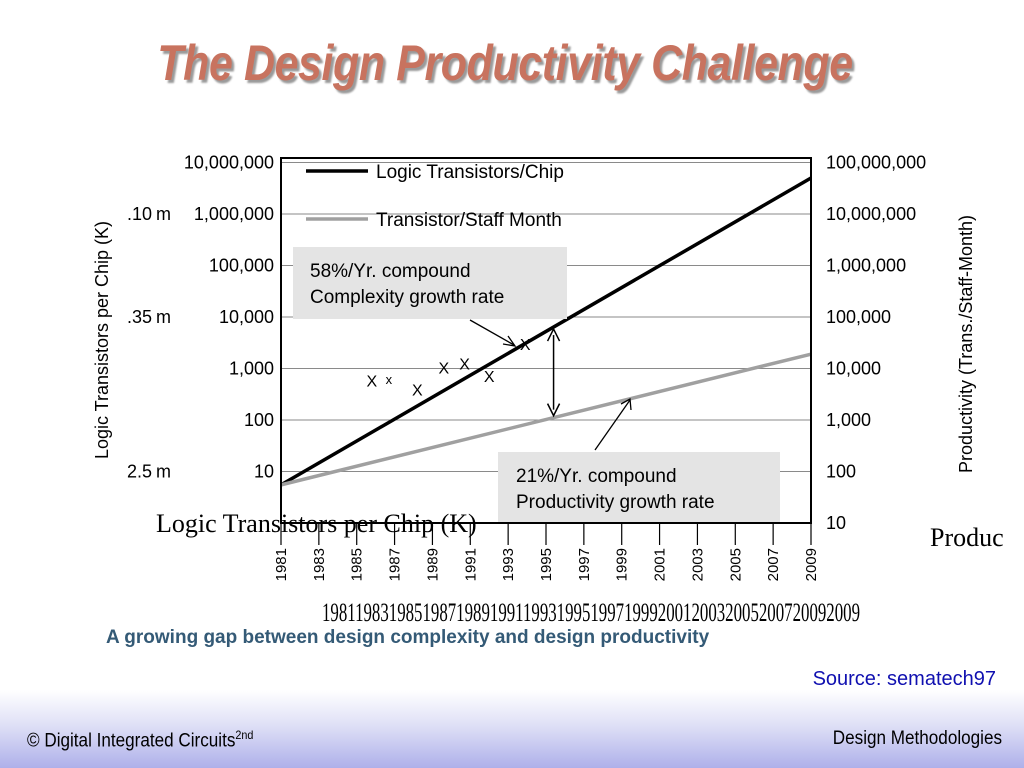  Describe the element at coordinates (139, 317) in the screenshot. I see `feature-size-label: .35` at that location.